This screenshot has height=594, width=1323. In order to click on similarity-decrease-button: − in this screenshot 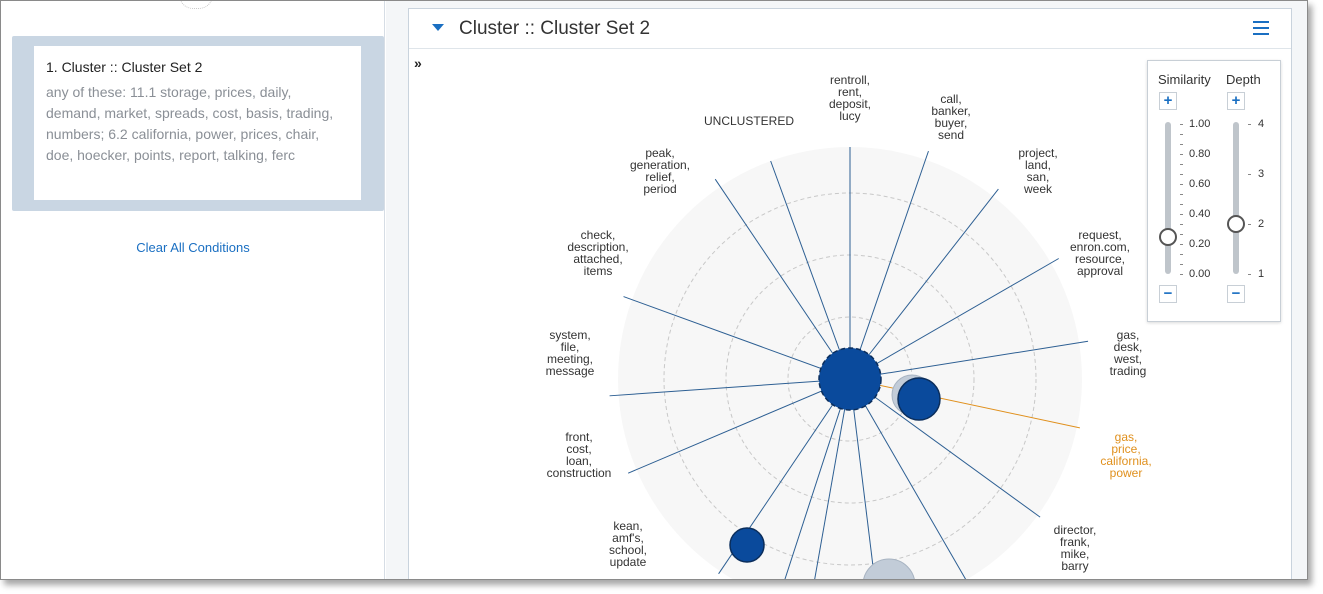, I will do `click(1168, 294)`.